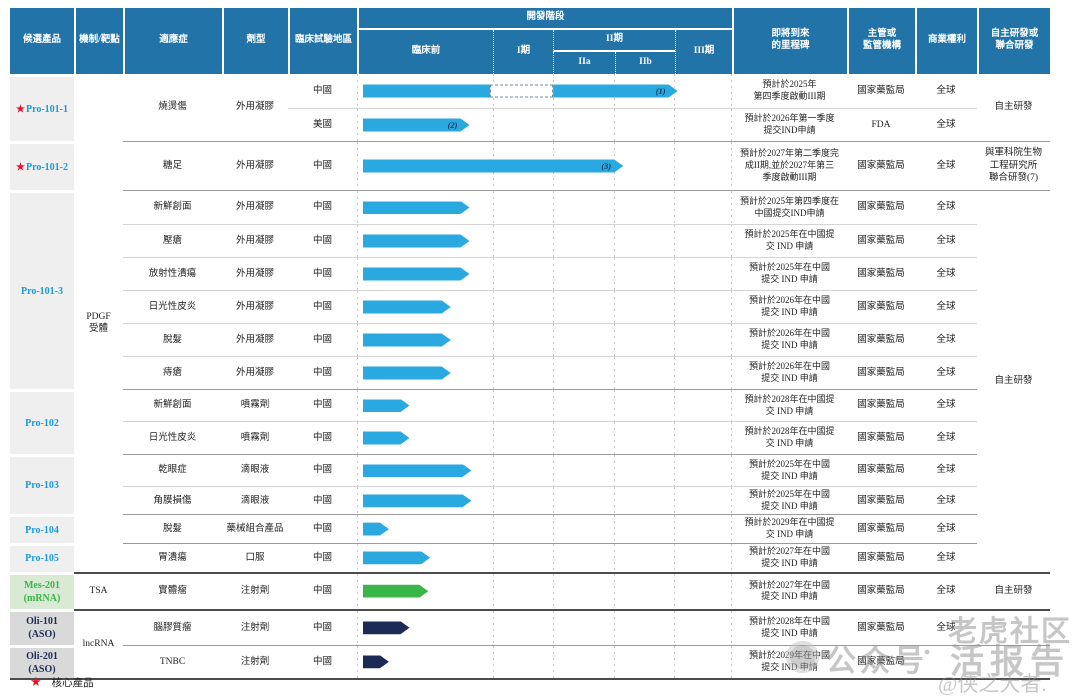  What do you see at coordinates (42, 557) in the screenshot?
I see `product-cell-pro-105: Pro-105` at bounding box center [42, 557].